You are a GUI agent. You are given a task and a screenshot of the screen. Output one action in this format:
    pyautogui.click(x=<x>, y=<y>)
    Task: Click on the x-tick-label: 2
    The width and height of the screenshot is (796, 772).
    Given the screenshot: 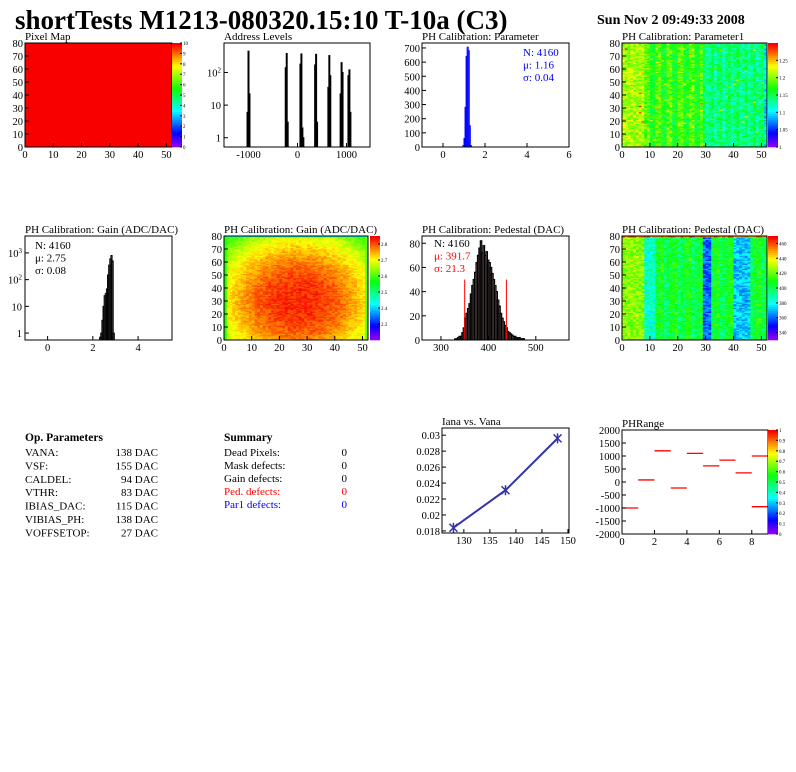 What is the action you would take?
    pyautogui.click(x=92, y=348)
    